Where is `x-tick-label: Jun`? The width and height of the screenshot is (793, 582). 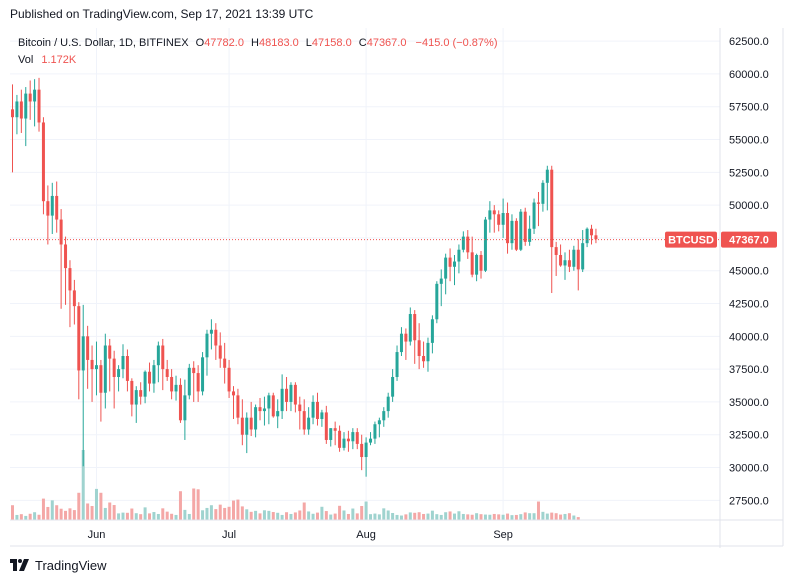
x-tick-label: Jun is located at coordinates (97, 535).